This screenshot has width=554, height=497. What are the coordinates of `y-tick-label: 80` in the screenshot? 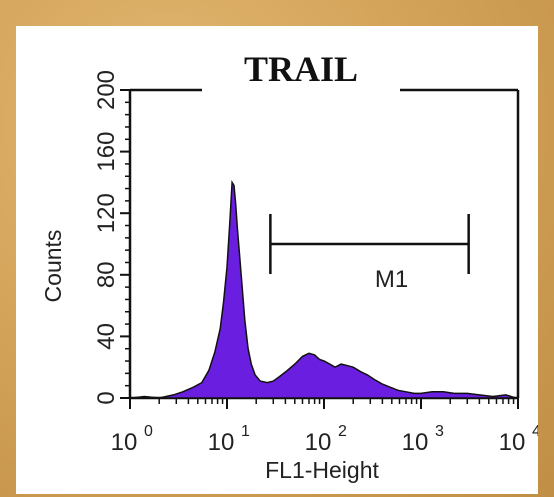 It's located at (106, 274).